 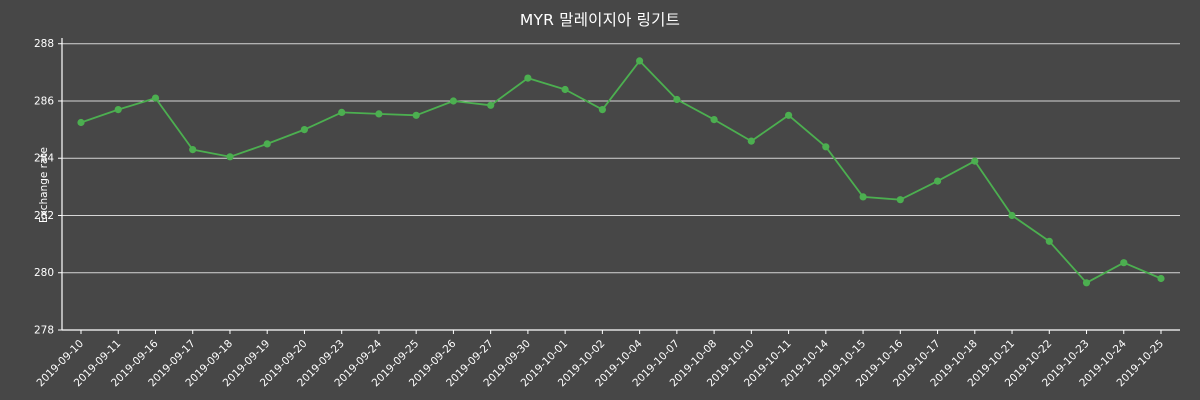 What do you see at coordinates (44, 273) in the screenshot?
I see `y-tick-label: 280` at bounding box center [44, 273].